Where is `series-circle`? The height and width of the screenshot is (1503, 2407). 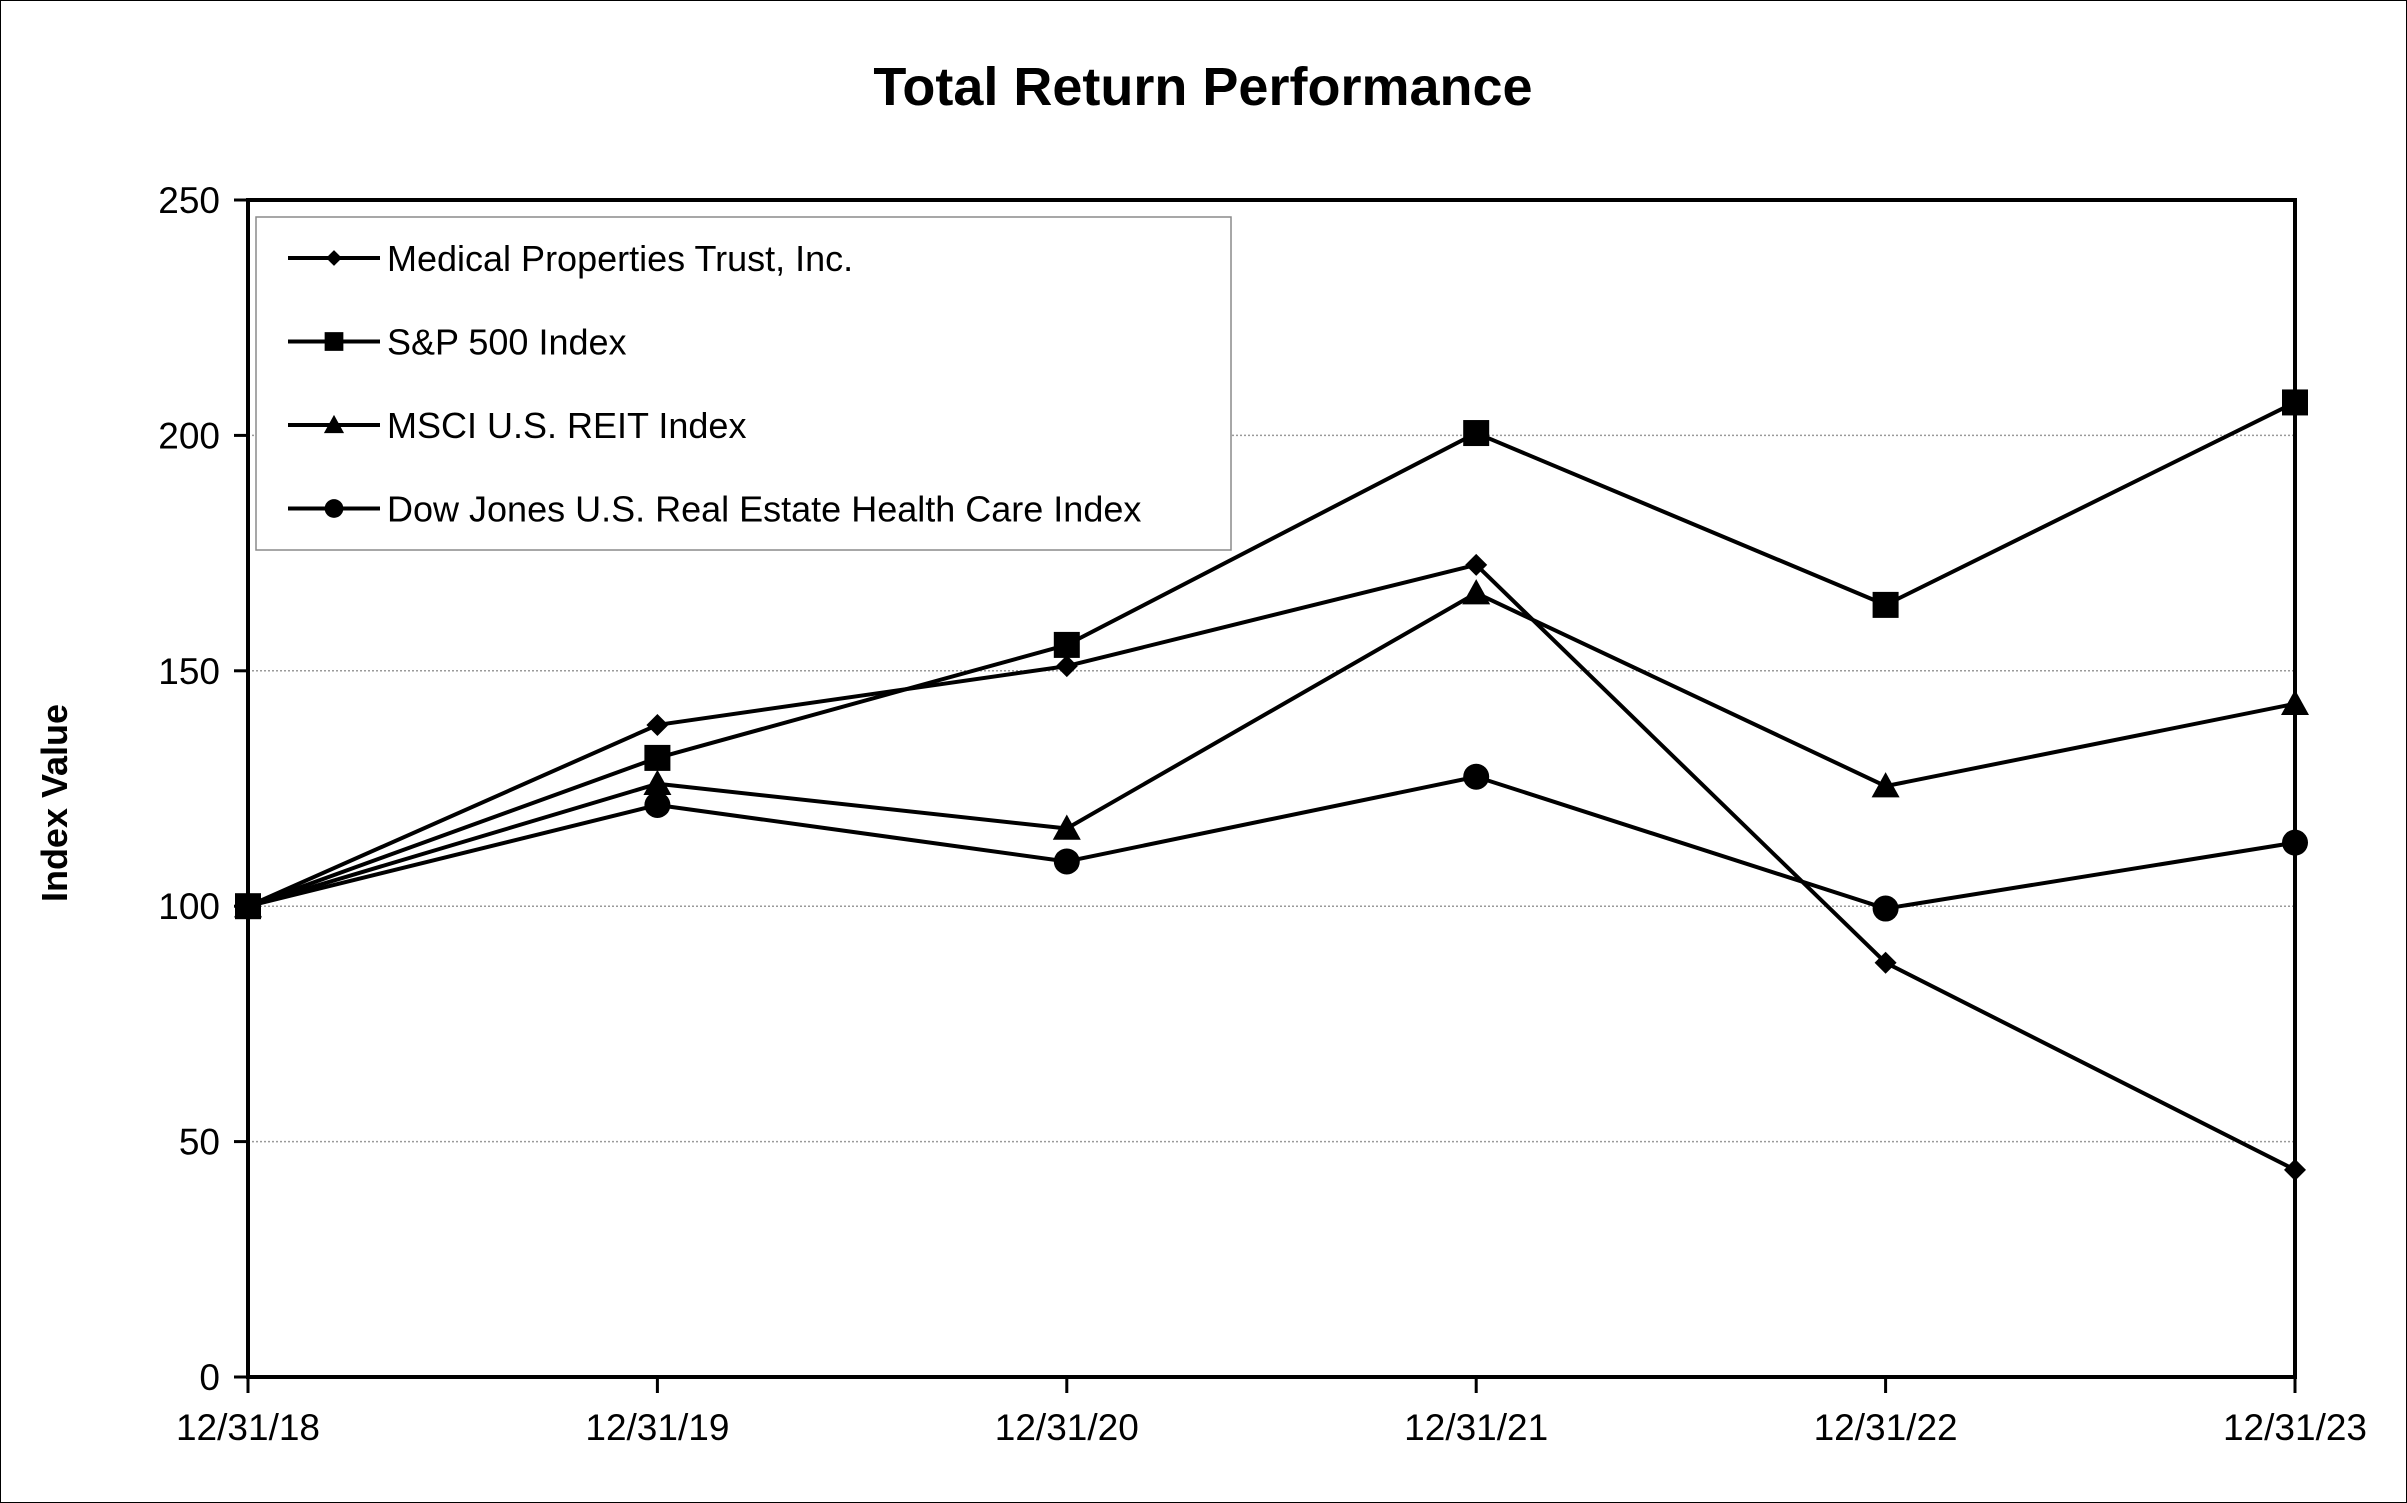
series-circle is located at coordinates (1271, 842).